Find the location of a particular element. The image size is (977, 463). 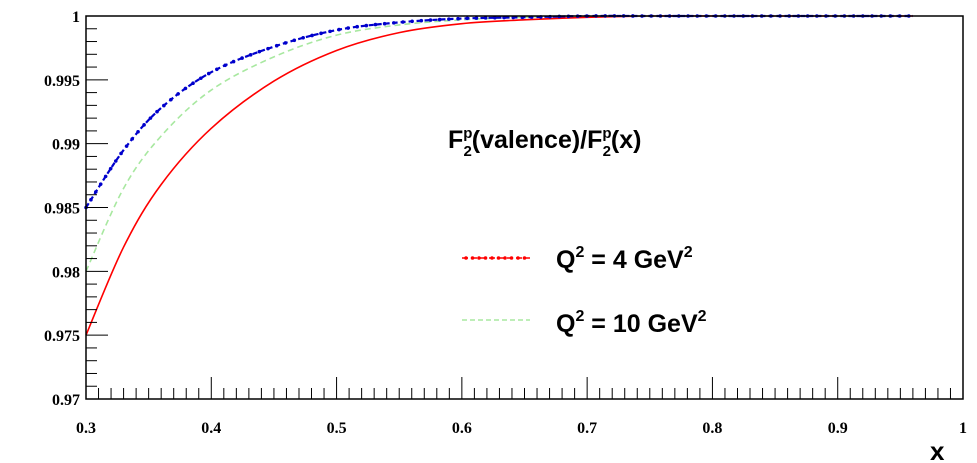

x-tick-label: 0.6 is located at coordinates (462, 428).